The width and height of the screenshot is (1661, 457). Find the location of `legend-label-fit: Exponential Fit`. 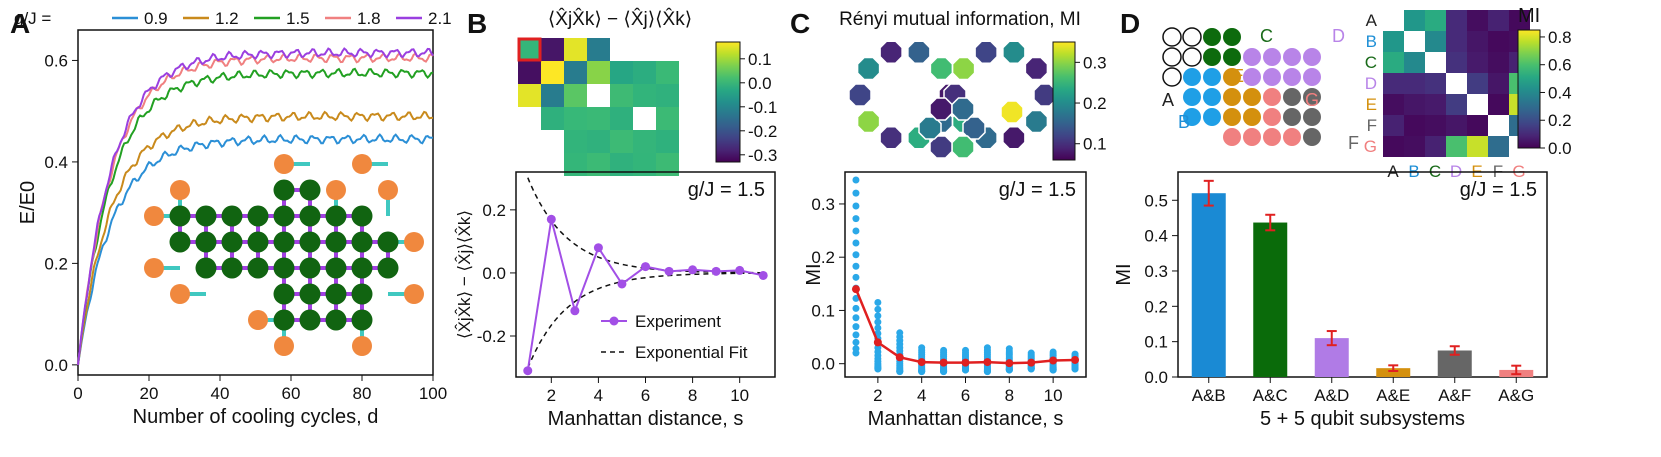

legend-label-fit: Exponential Fit is located at coordinates (691, 352).